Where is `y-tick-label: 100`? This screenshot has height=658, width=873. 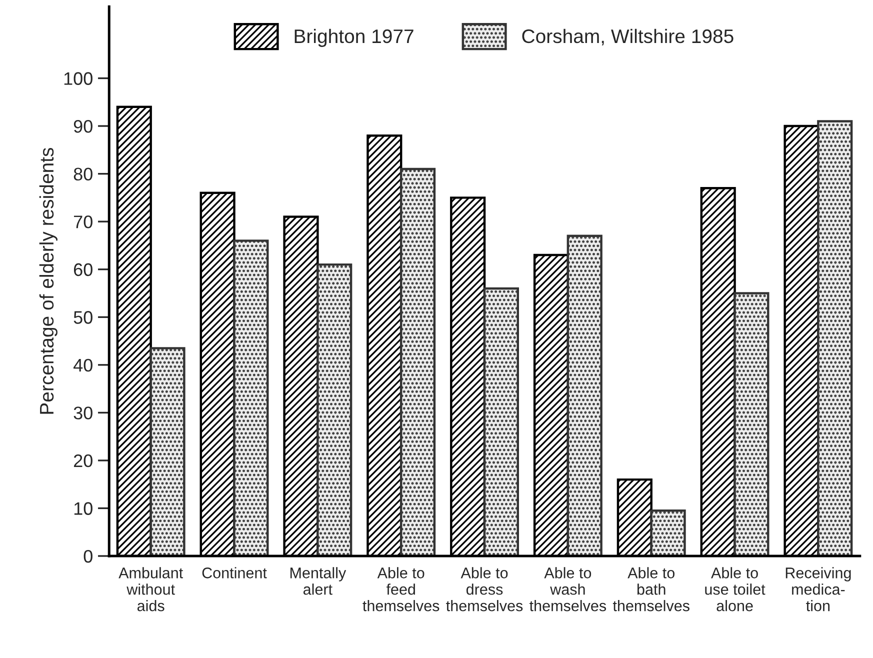 y-tick-label: 100 is located at coordinates (78, 78).